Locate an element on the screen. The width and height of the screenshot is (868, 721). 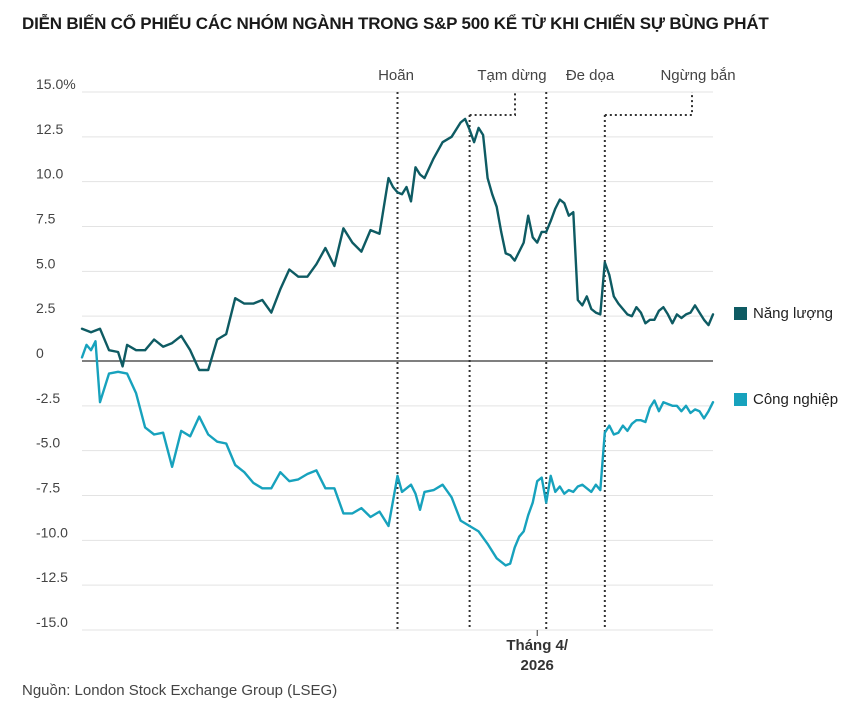
y-tick-label: 12.5 is located at coordinates (49, 129).